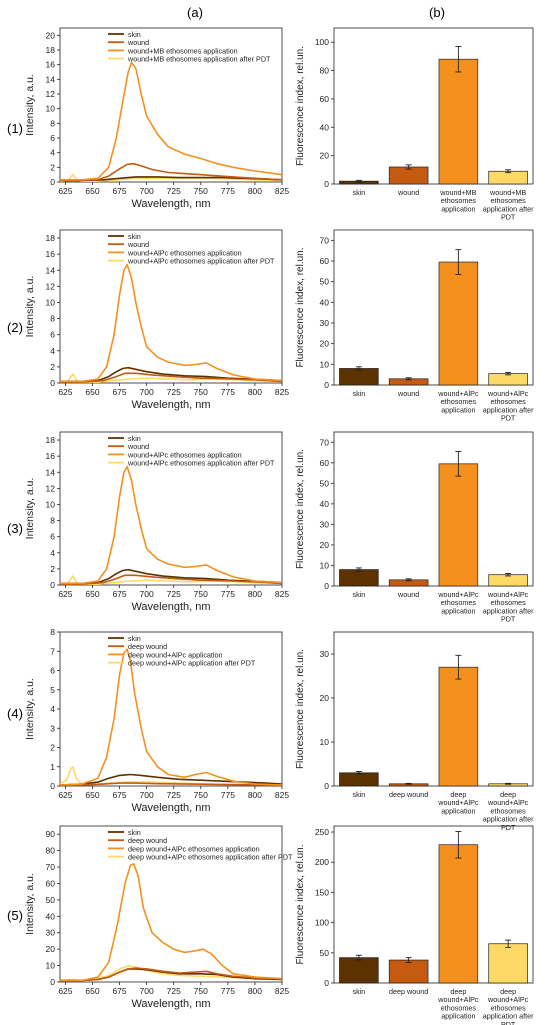  Describe the element at coordinates (170, 808) in the screenshot. I see `line-chart-4-xlabel: Wavelength, nm` at that location.